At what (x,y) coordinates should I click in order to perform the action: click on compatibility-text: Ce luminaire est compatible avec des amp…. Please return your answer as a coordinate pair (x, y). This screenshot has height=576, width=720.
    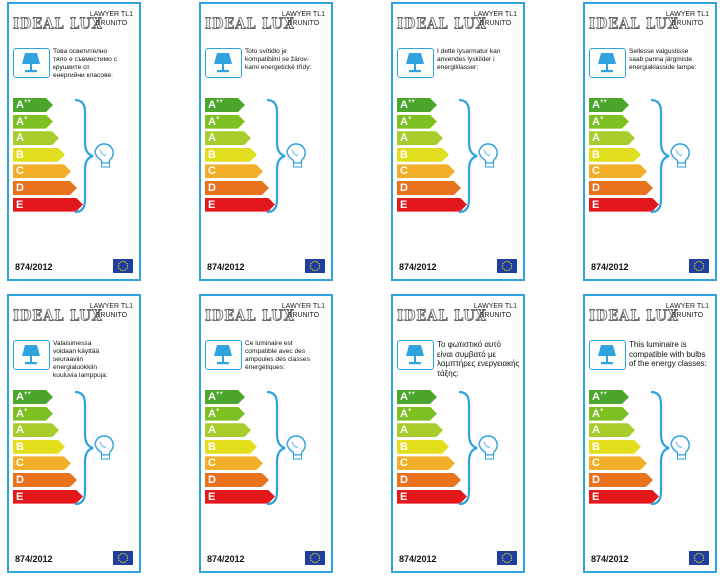
    Looking at the image, I should click on (277, 355).